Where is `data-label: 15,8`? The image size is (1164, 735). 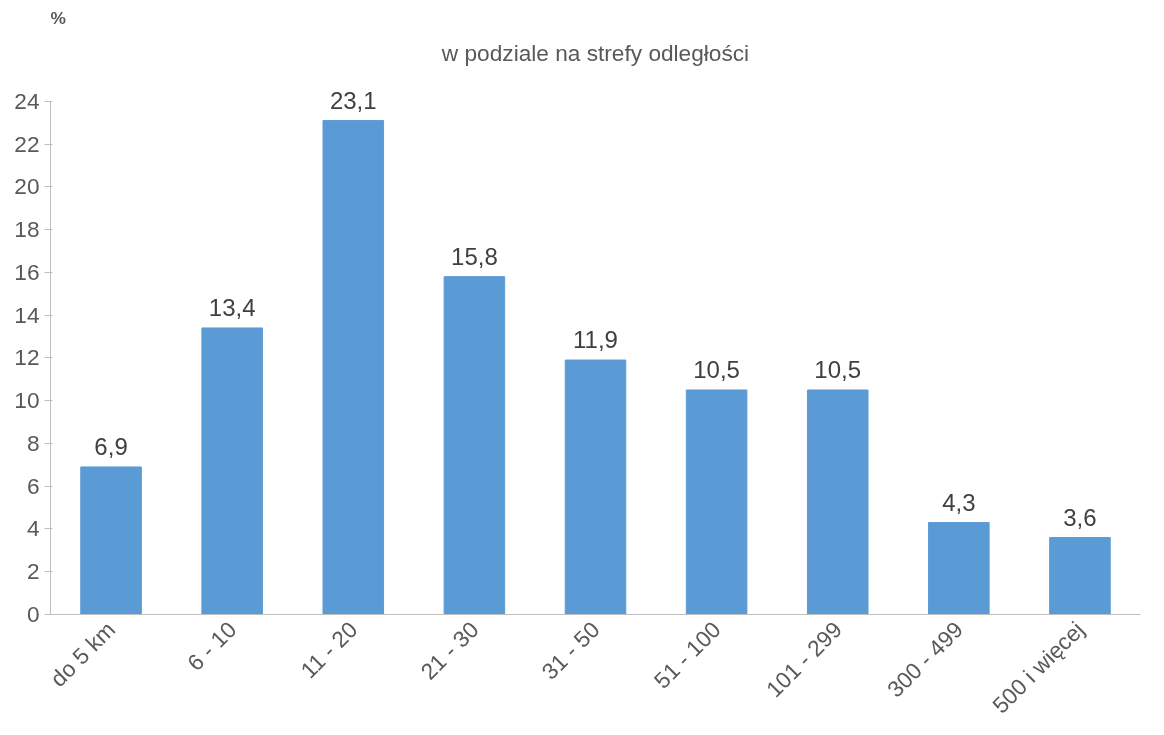
data-label: 15,8 is located at coordinates (474, 256).